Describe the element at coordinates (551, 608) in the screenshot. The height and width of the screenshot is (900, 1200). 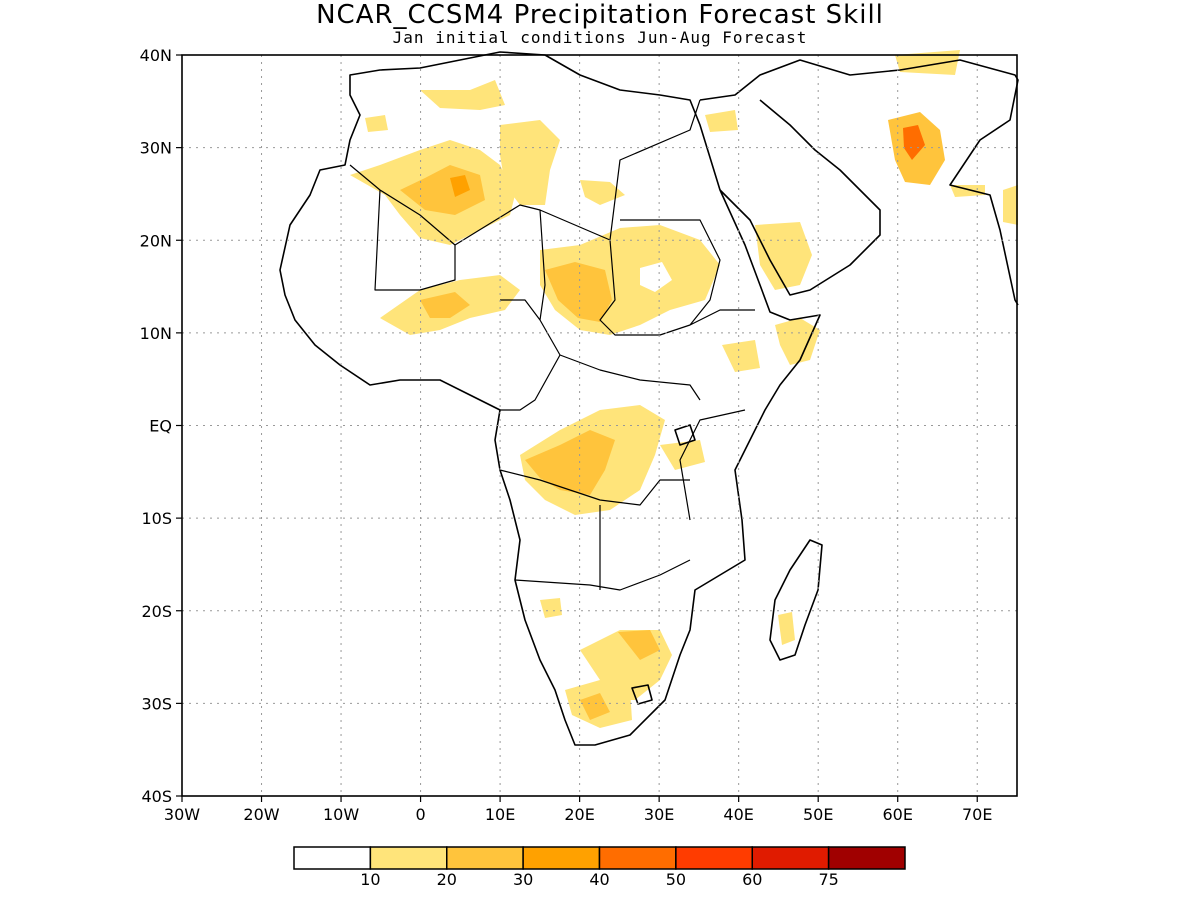
I see `skill-region-namibia` at that location.